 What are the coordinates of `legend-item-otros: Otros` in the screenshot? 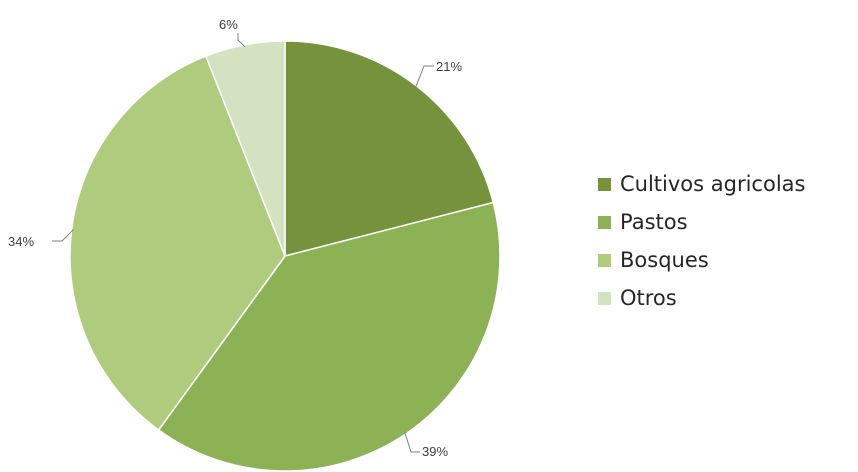 It's located at (637, 298).